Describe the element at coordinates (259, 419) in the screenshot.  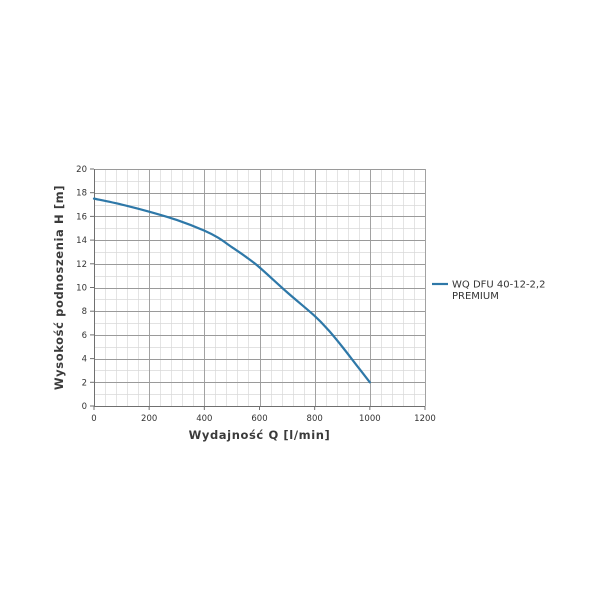
I see `x-tick-label: 600` at that location.